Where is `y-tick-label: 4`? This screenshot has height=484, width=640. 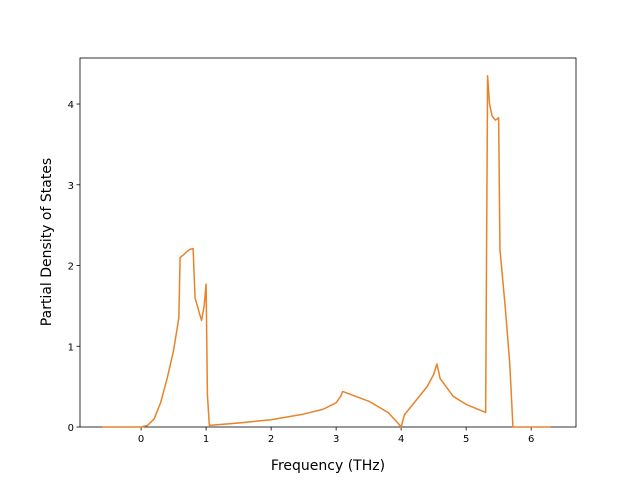
y-tick-label: 4 is located at coordinates (71, 105).